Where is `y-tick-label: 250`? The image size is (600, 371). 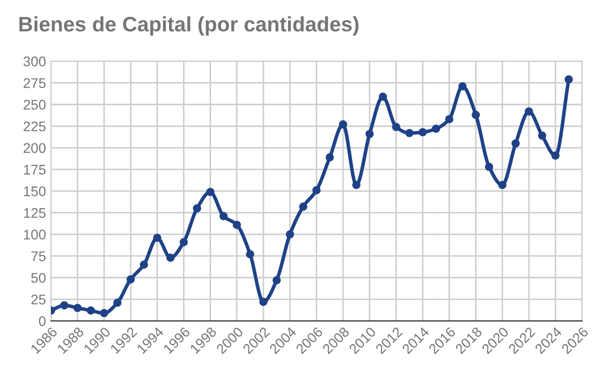 y-tick-label: 250 is located at coordinates (35, 105).